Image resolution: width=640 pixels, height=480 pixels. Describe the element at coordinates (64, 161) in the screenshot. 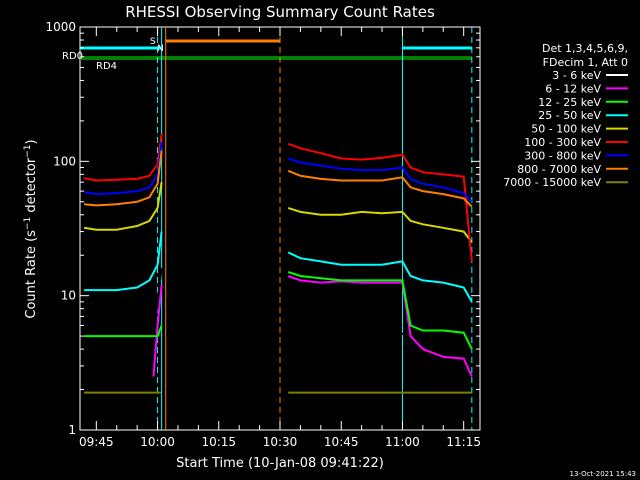

I see `y-tick-label: 100` at that location.